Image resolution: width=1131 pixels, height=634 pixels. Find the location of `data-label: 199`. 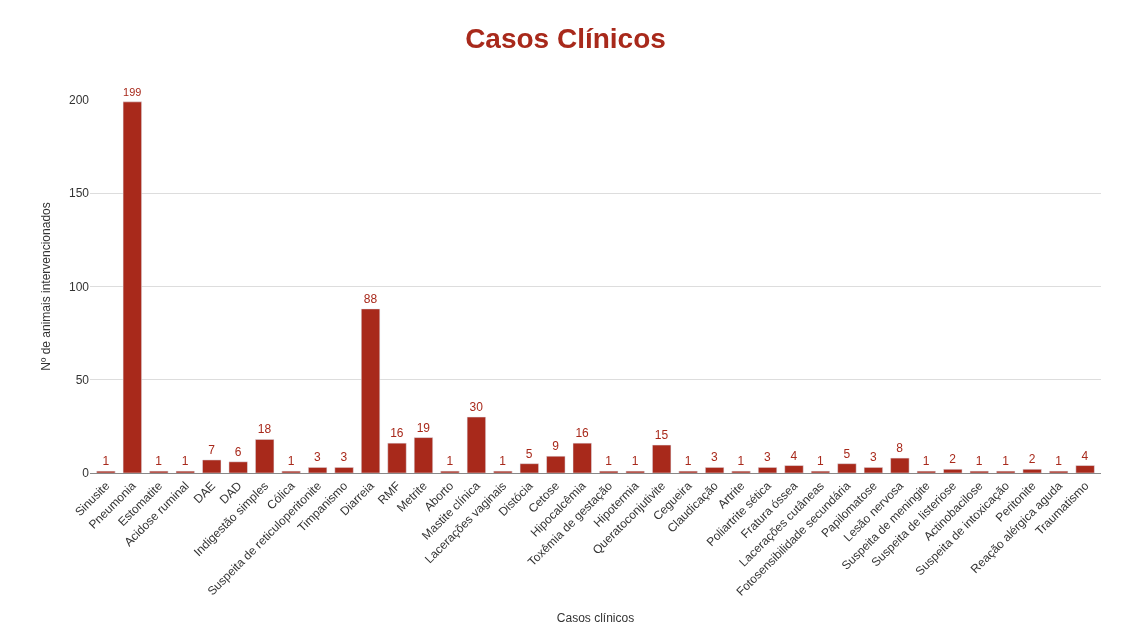

data-label: 199 is located at coordinates (132, 92).